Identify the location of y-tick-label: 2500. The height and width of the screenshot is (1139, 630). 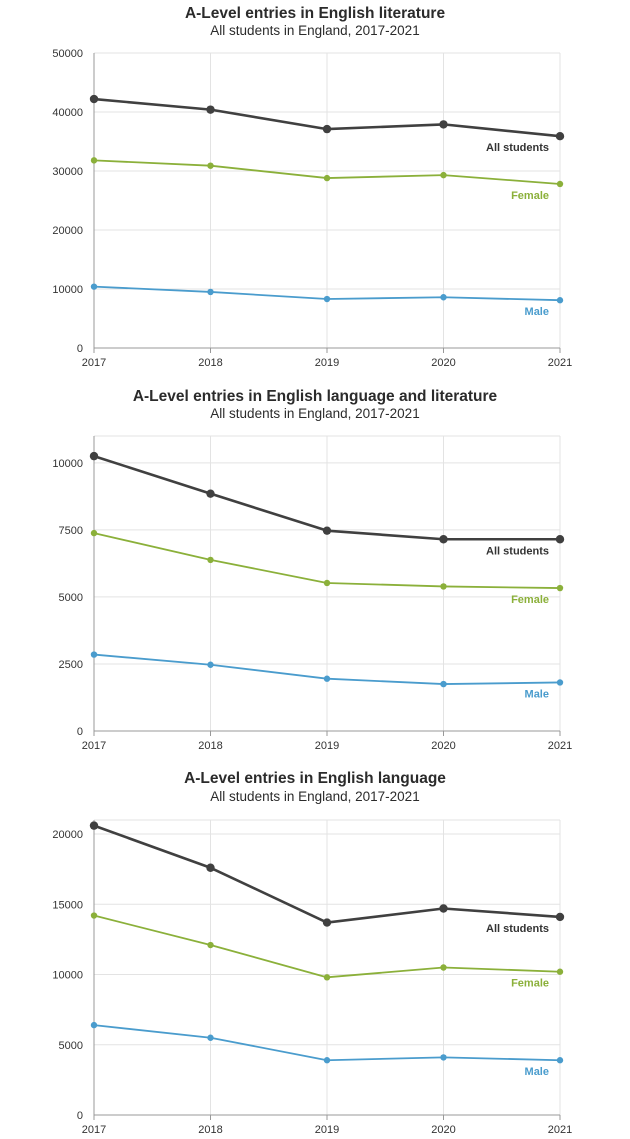
(71, 665).